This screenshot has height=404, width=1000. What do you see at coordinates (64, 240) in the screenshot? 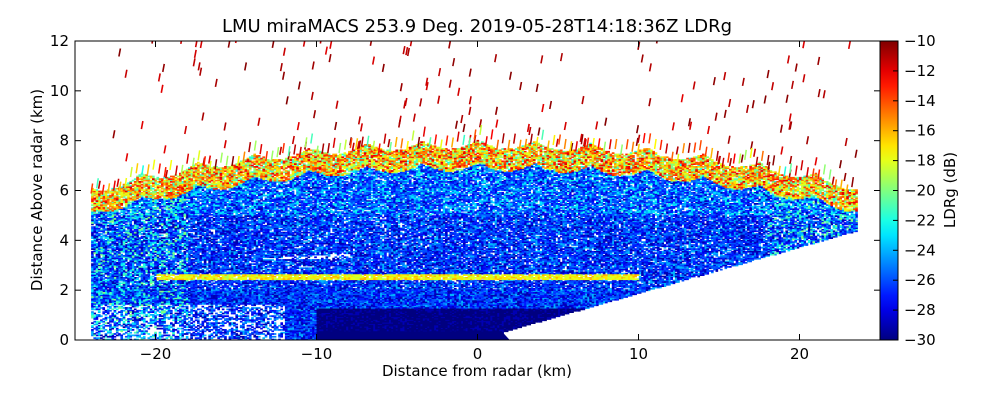
I see `y-tick-label: 4` at bounding box center [64, 240].